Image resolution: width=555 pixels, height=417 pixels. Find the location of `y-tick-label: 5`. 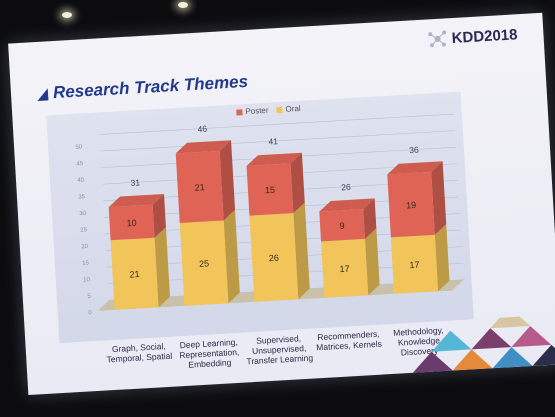

y-tick-label: 5 is located at coordinates (89, 297).